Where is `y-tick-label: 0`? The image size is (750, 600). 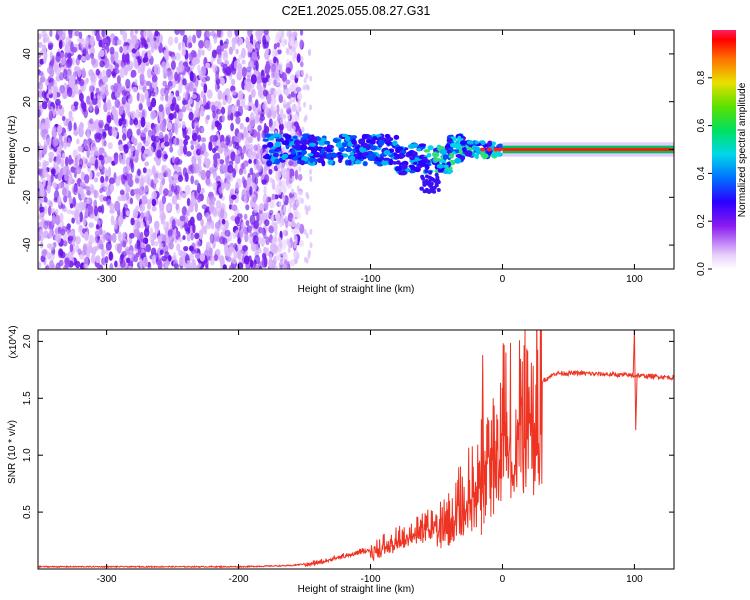
y-tick-label: 0 is located at coordinates (27, 149).